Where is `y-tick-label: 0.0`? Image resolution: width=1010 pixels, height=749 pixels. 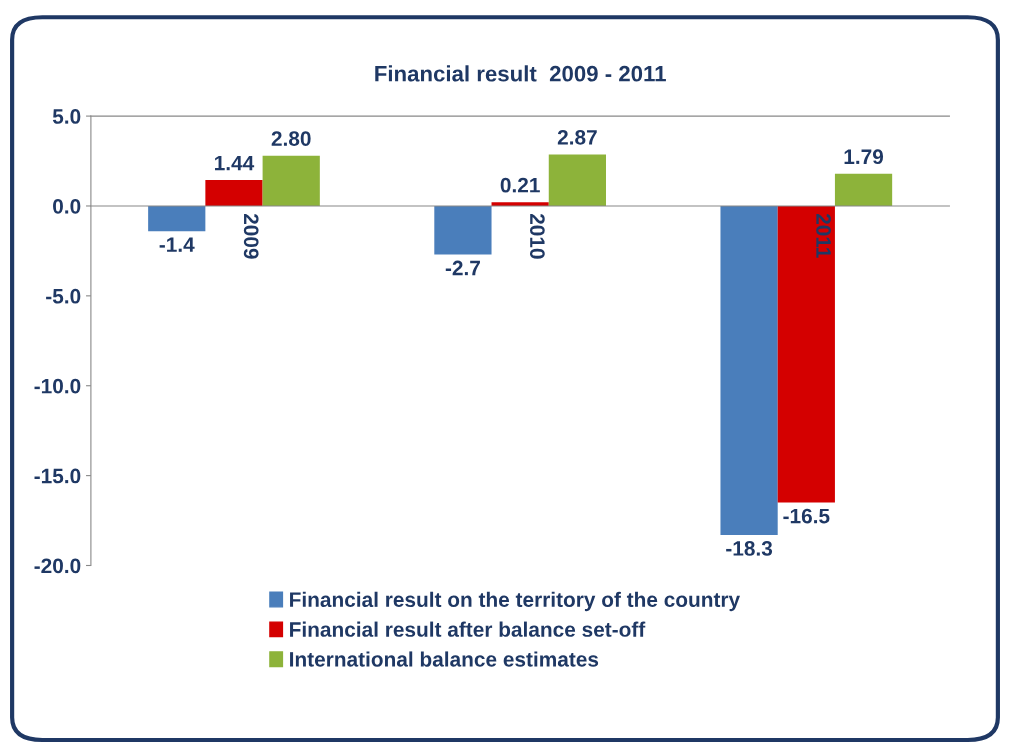 y-tick-label: 0.0 is located at coordinates (67, 206).